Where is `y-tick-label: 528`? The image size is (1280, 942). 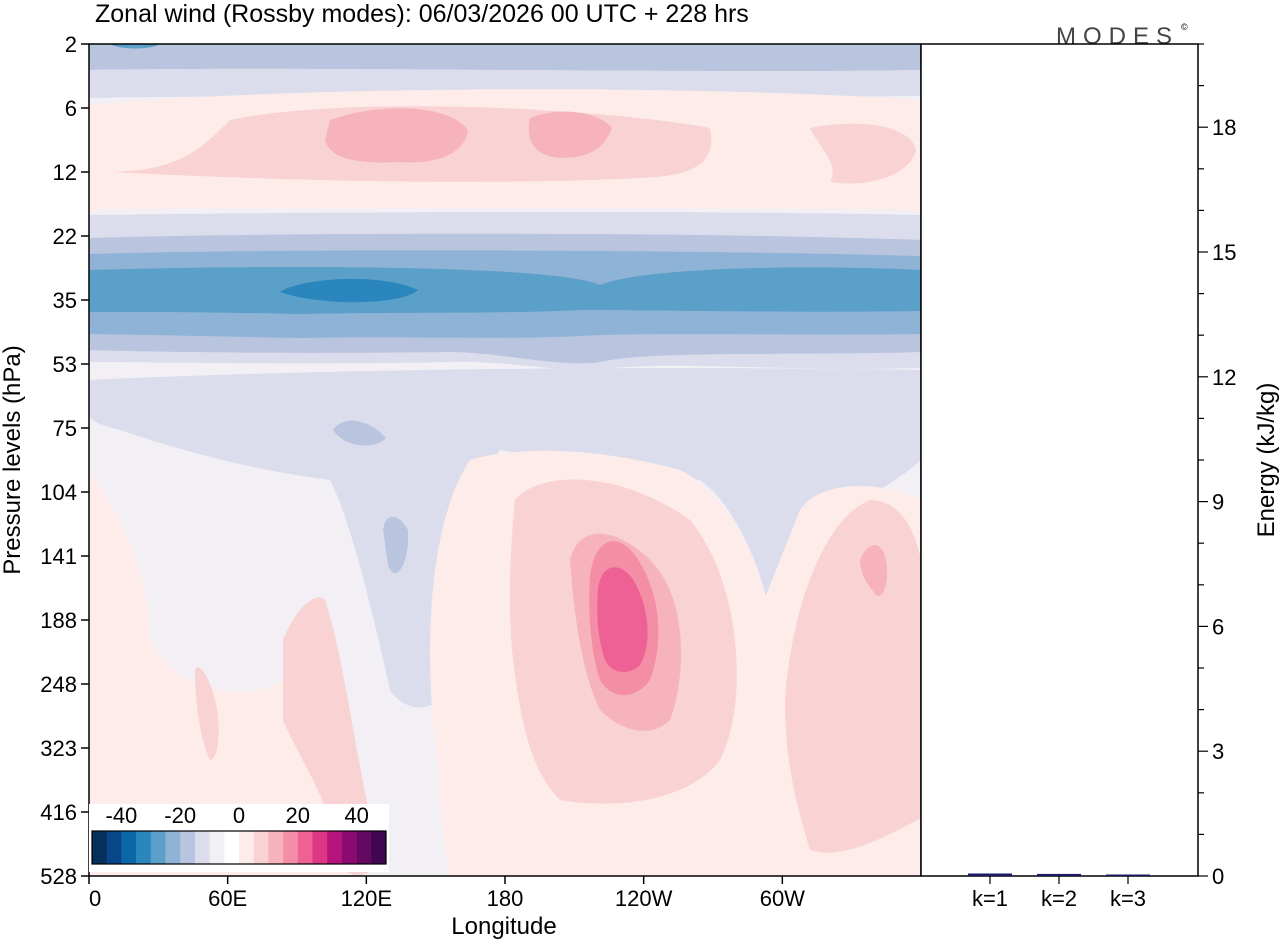
y-tick-label: 528 is located at coordinates (58, 876).